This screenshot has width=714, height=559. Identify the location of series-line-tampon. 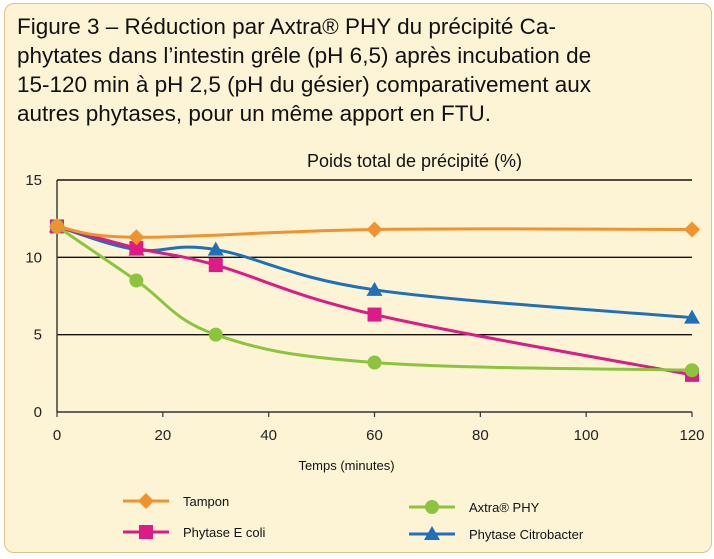
(374, 231).